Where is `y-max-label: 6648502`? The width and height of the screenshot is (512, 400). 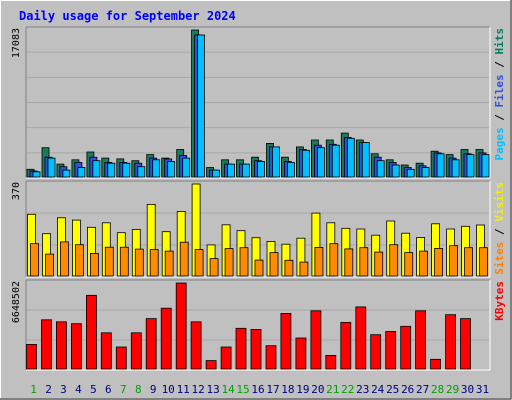
y-max-label: 6648502 is located at coordinates (16, 302).